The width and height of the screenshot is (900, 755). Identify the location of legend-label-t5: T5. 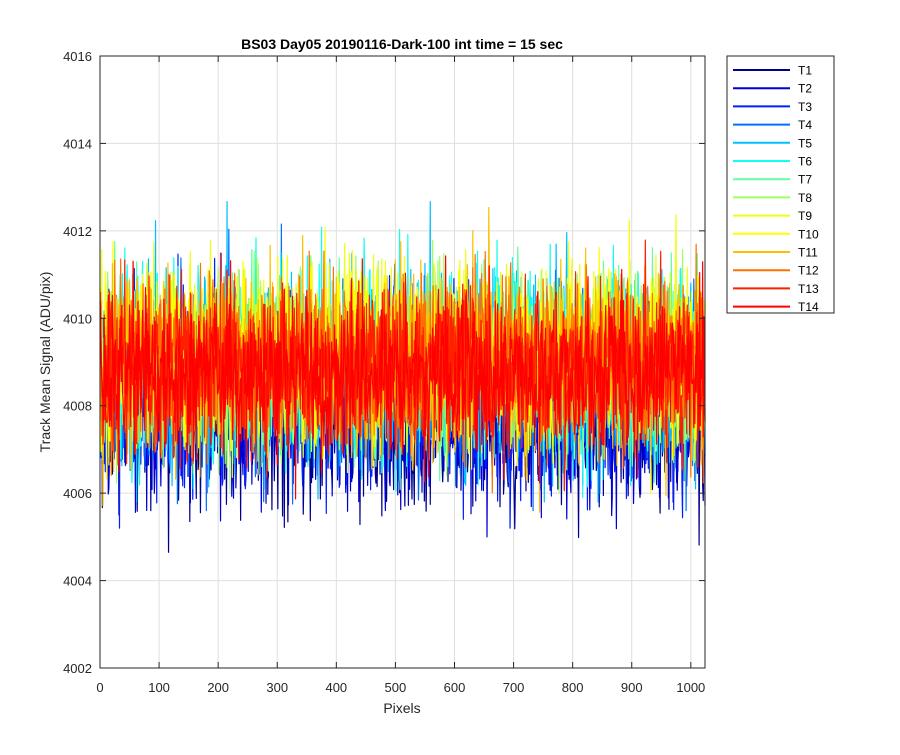
(805, 143).